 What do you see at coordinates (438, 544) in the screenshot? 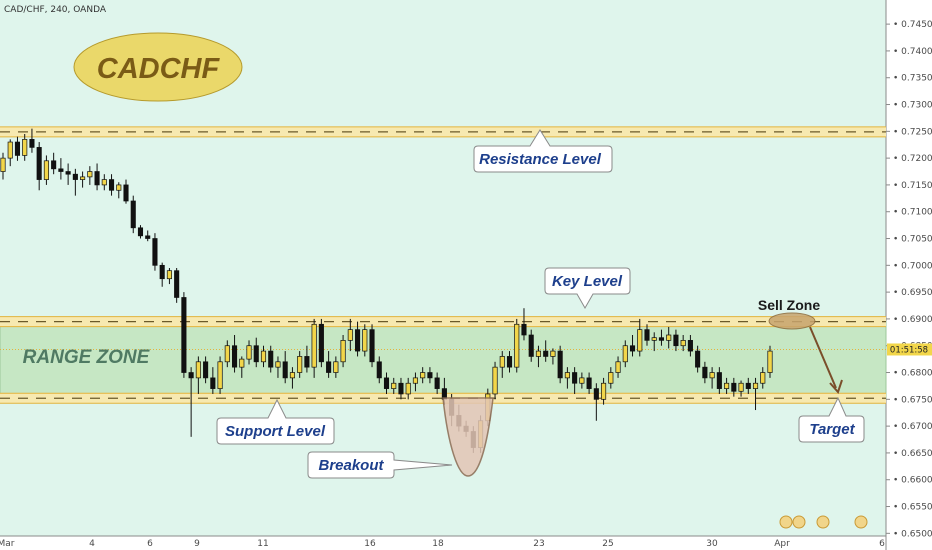
I see `time-tick-label: 18` at bounding box center [438, 544].